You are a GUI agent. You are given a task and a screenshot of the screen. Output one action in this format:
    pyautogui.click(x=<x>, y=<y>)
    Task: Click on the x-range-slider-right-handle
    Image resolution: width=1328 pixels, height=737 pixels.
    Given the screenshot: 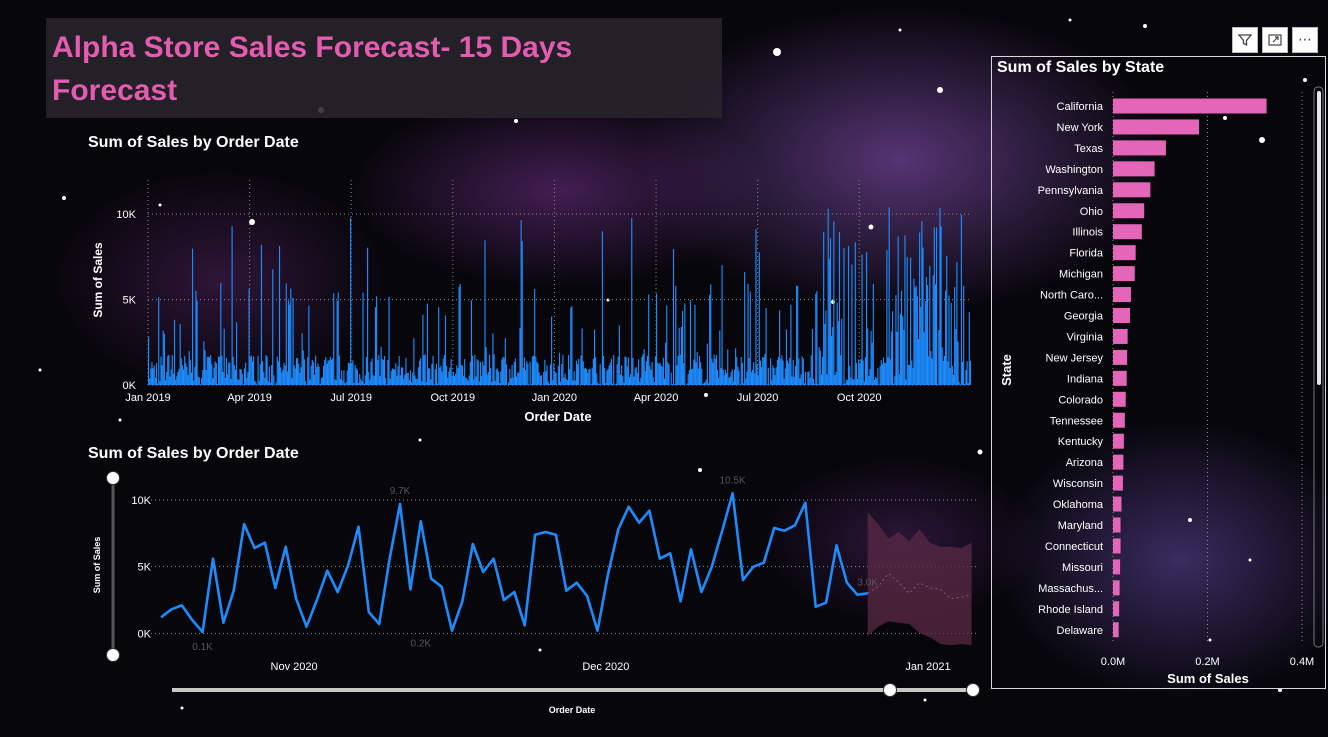 What is the action you would take?
    pyautogui.click(x=973, y=690)
    